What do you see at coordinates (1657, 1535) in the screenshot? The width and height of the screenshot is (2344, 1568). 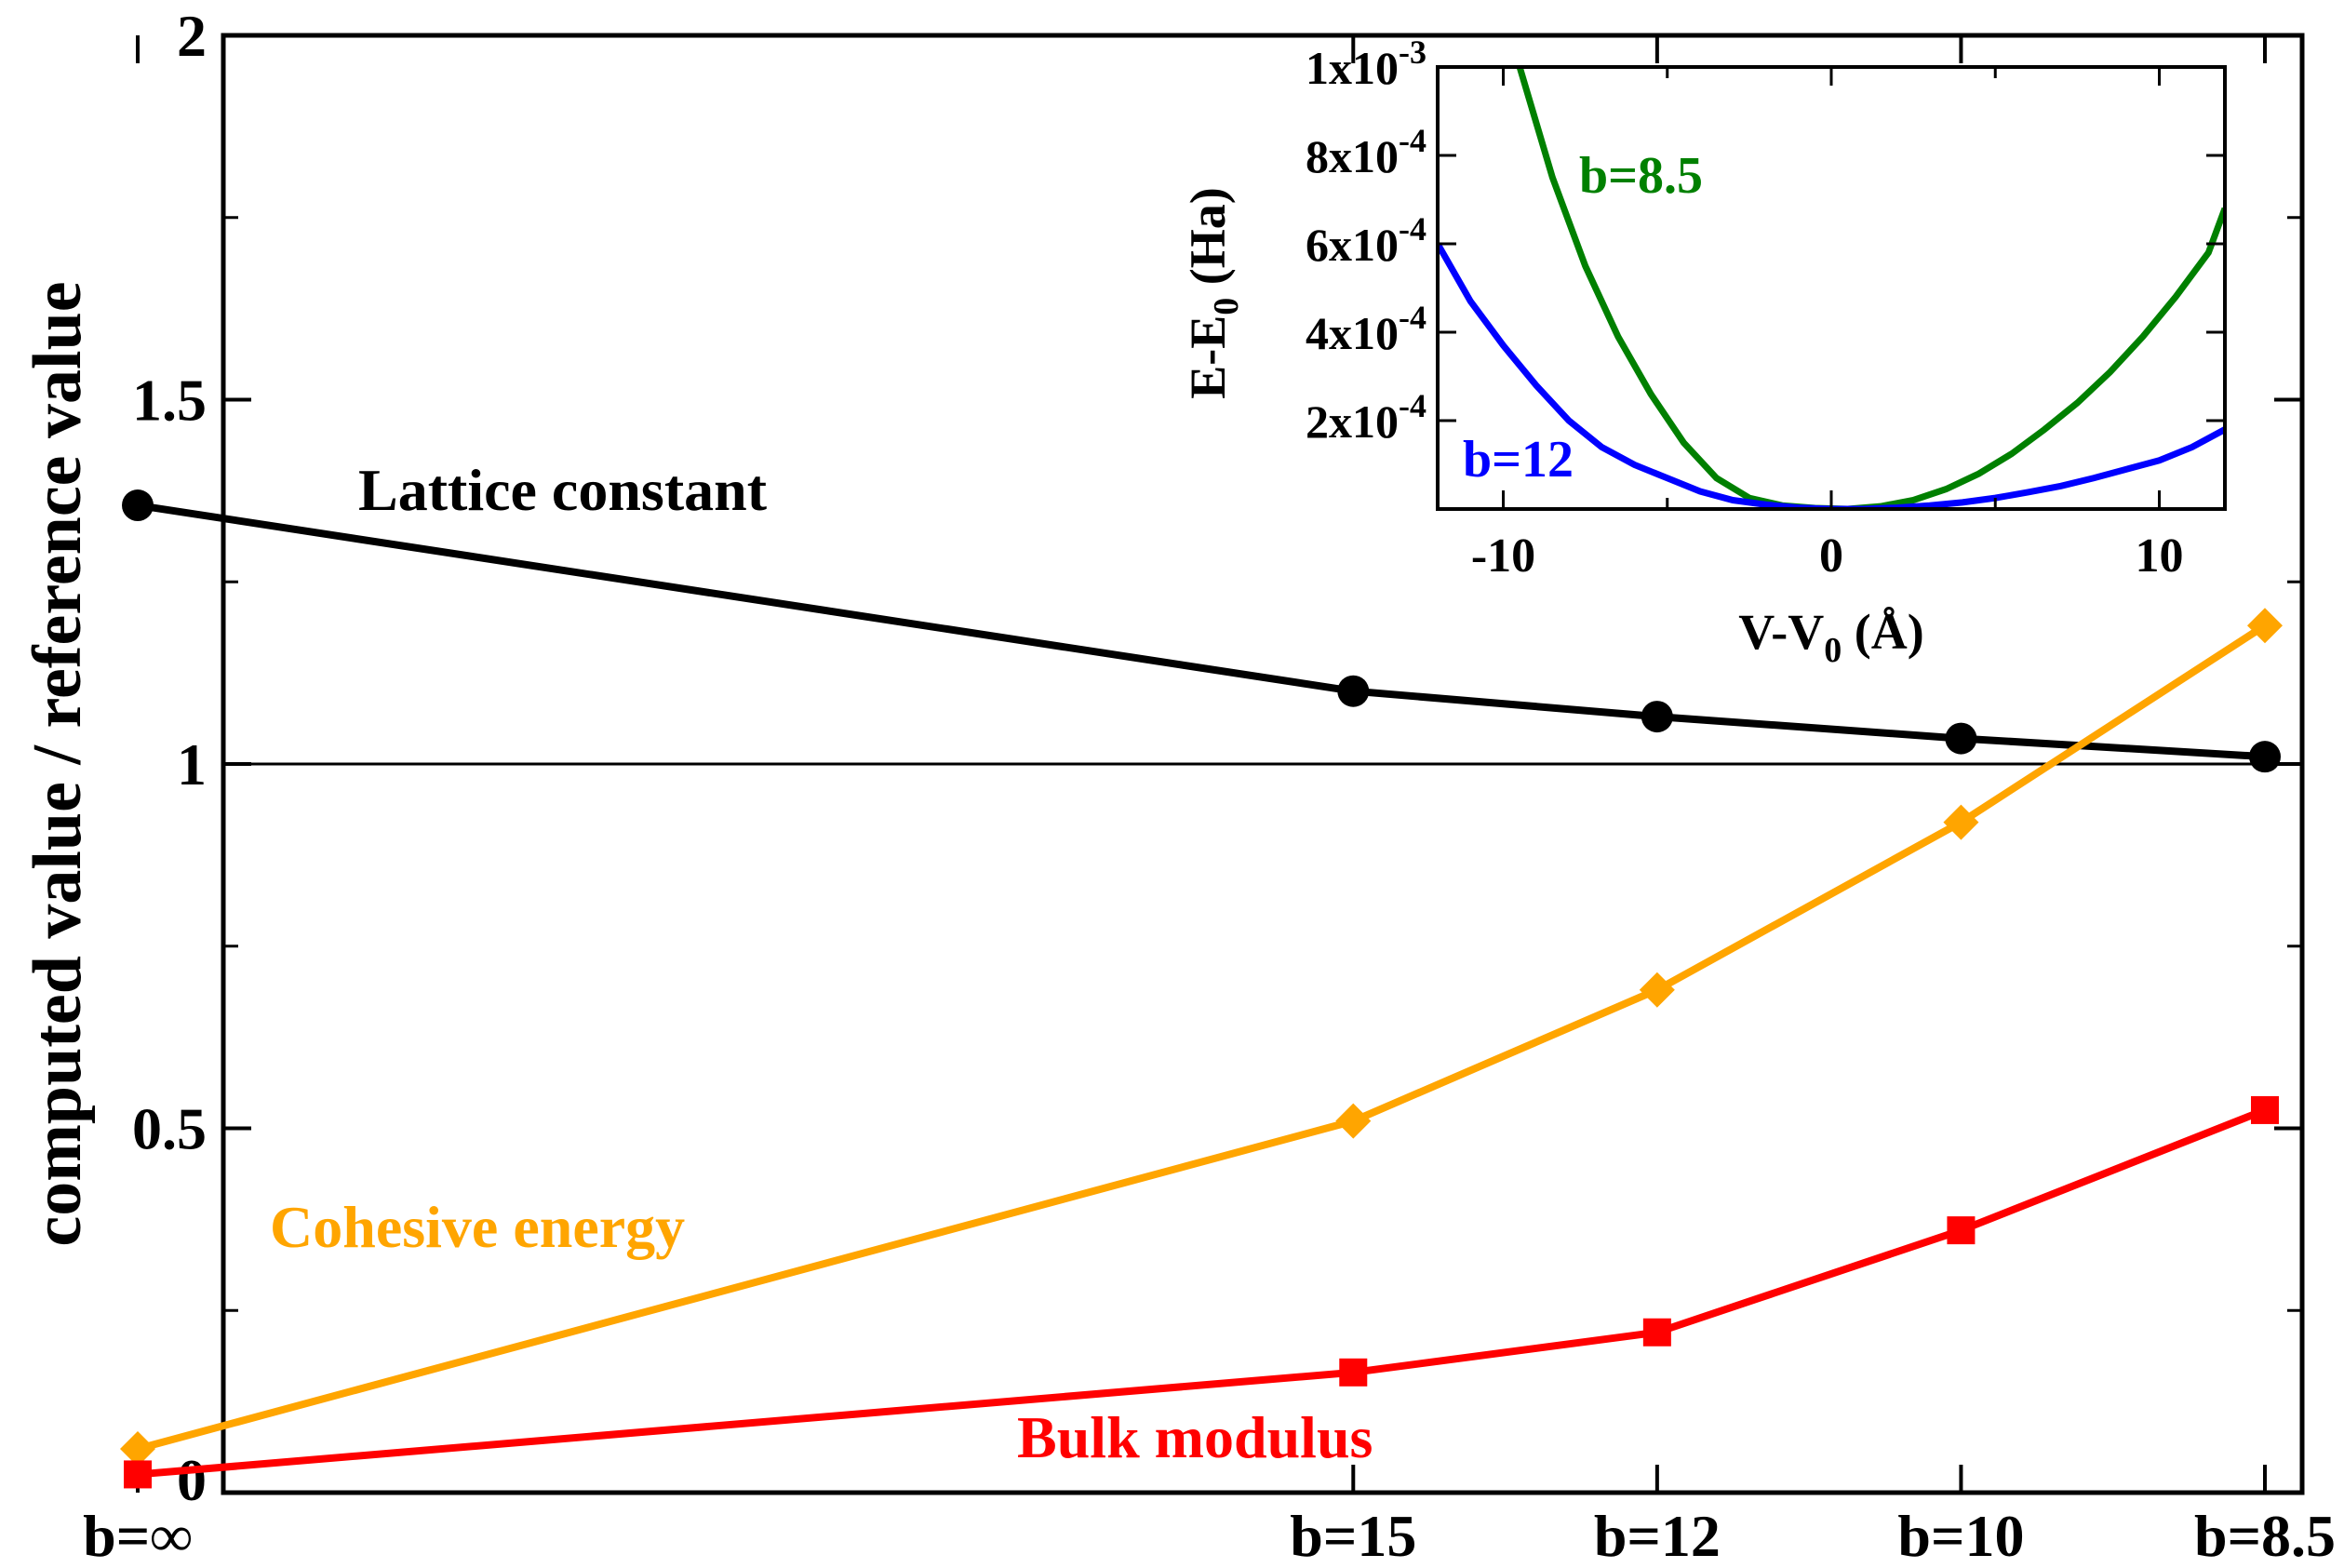 I see `main-x-tick-label: b=12` at bounding box center [1657, 1535].